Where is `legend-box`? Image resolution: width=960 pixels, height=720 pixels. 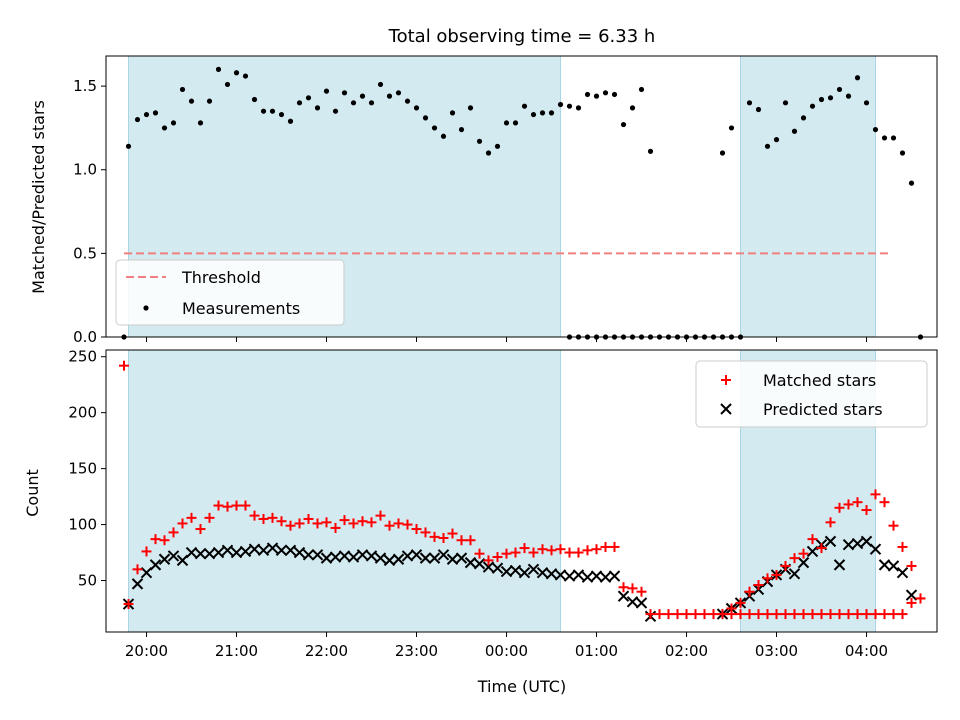
legend-box is located at coordinates (811, 394).